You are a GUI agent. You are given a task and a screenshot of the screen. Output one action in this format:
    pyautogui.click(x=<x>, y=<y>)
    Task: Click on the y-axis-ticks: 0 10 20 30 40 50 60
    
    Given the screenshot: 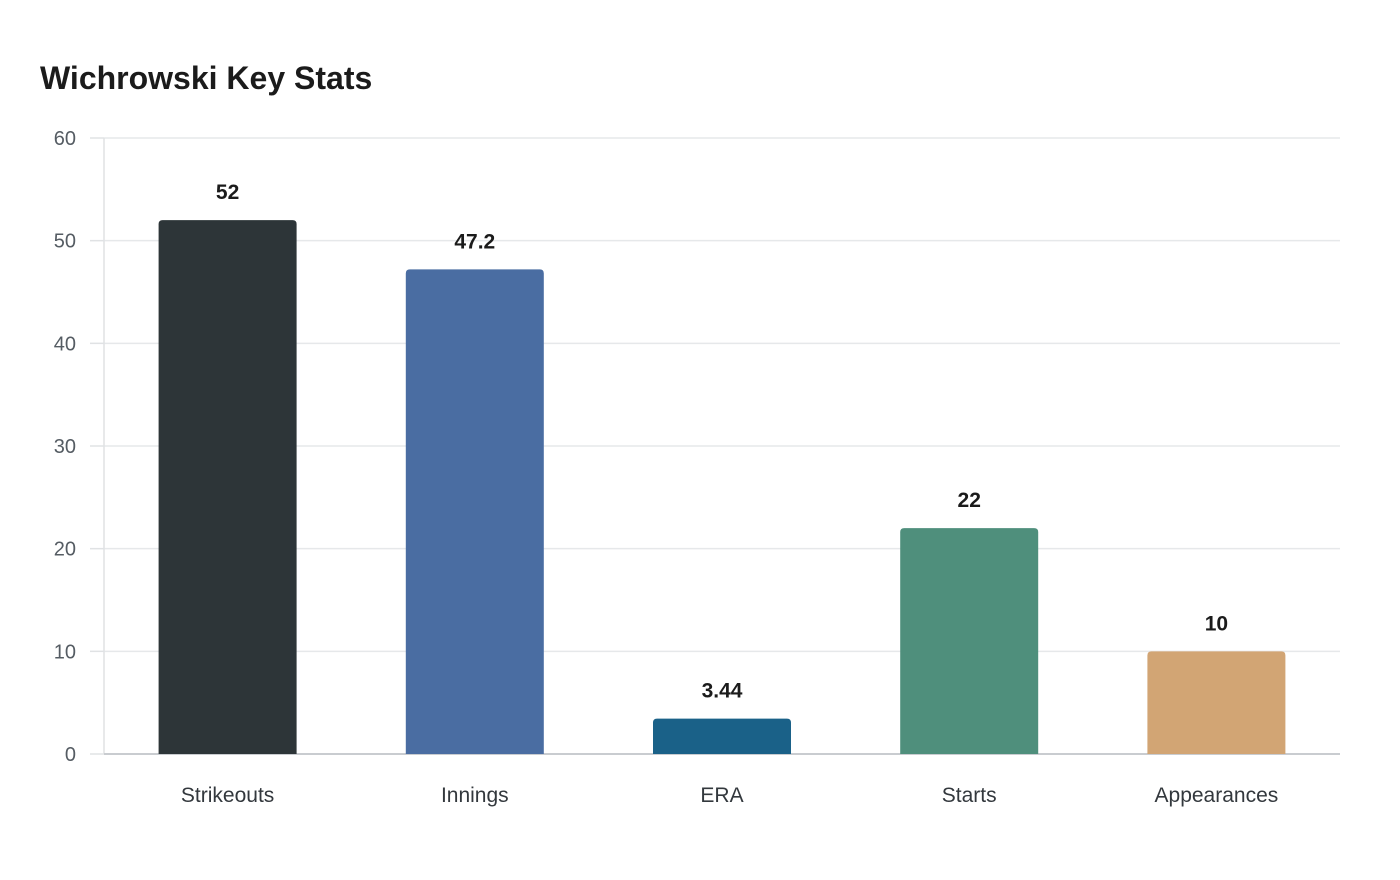 What is the action you would take?
    pyautogui.click(x=65, y=447)
    